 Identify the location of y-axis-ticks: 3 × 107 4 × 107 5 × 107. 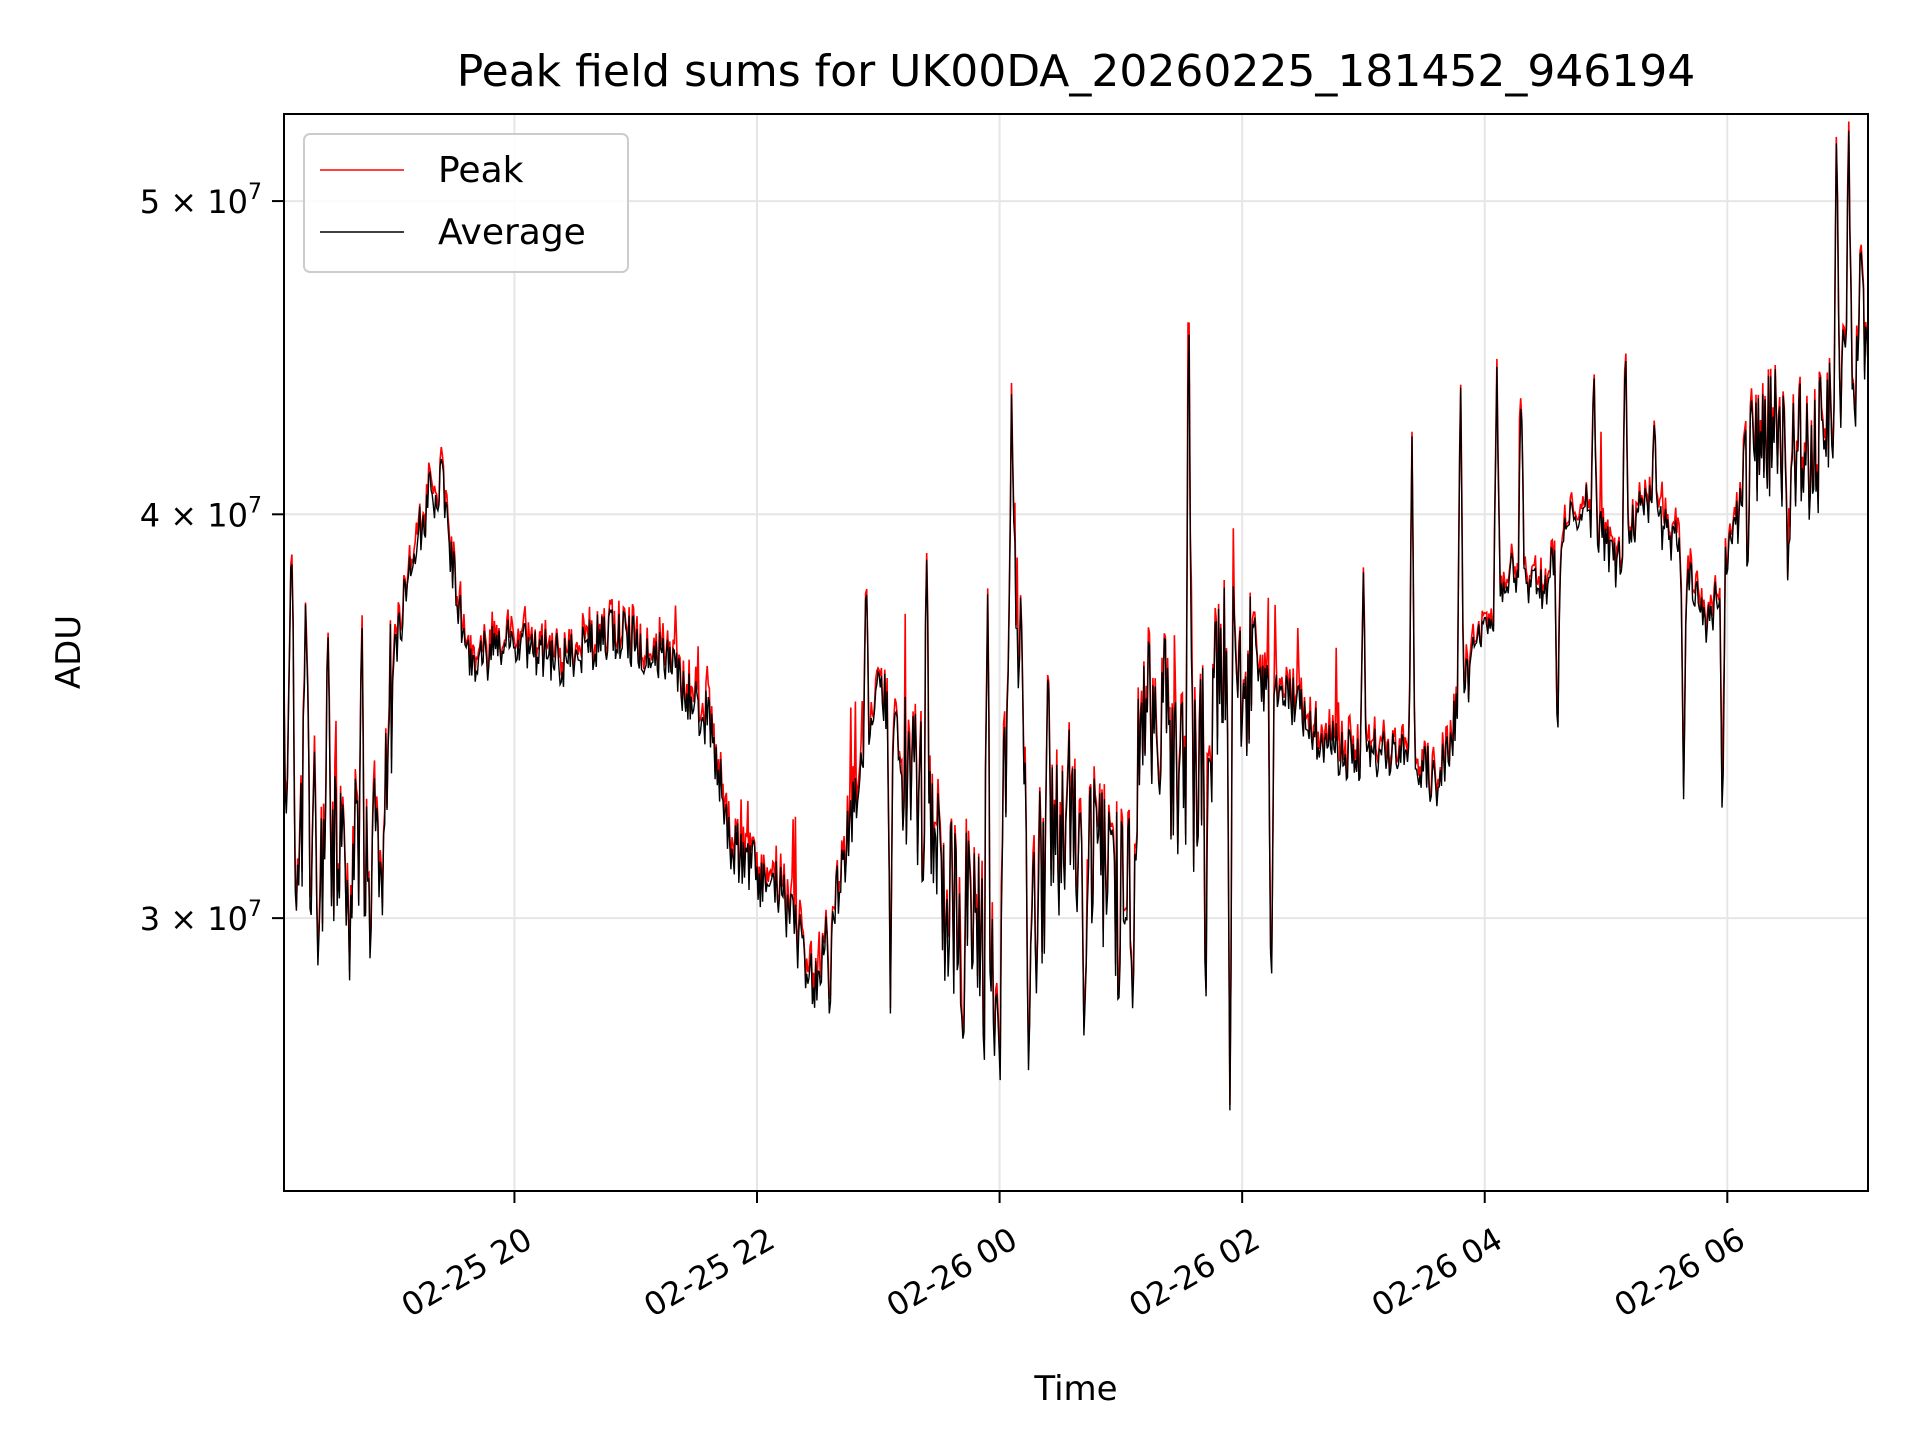
(212, 559).